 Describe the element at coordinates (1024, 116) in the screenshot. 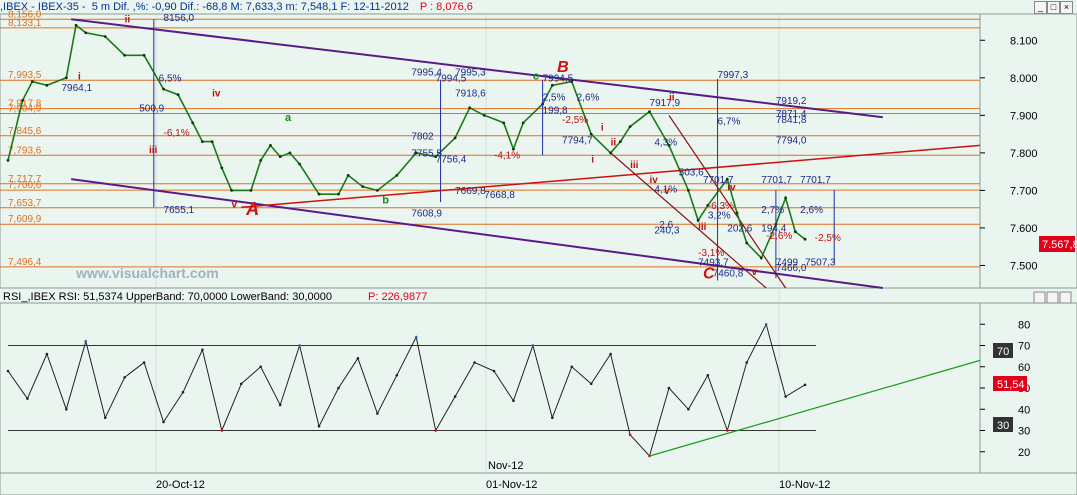

I see `price-axis-label: 7.900` at that location.